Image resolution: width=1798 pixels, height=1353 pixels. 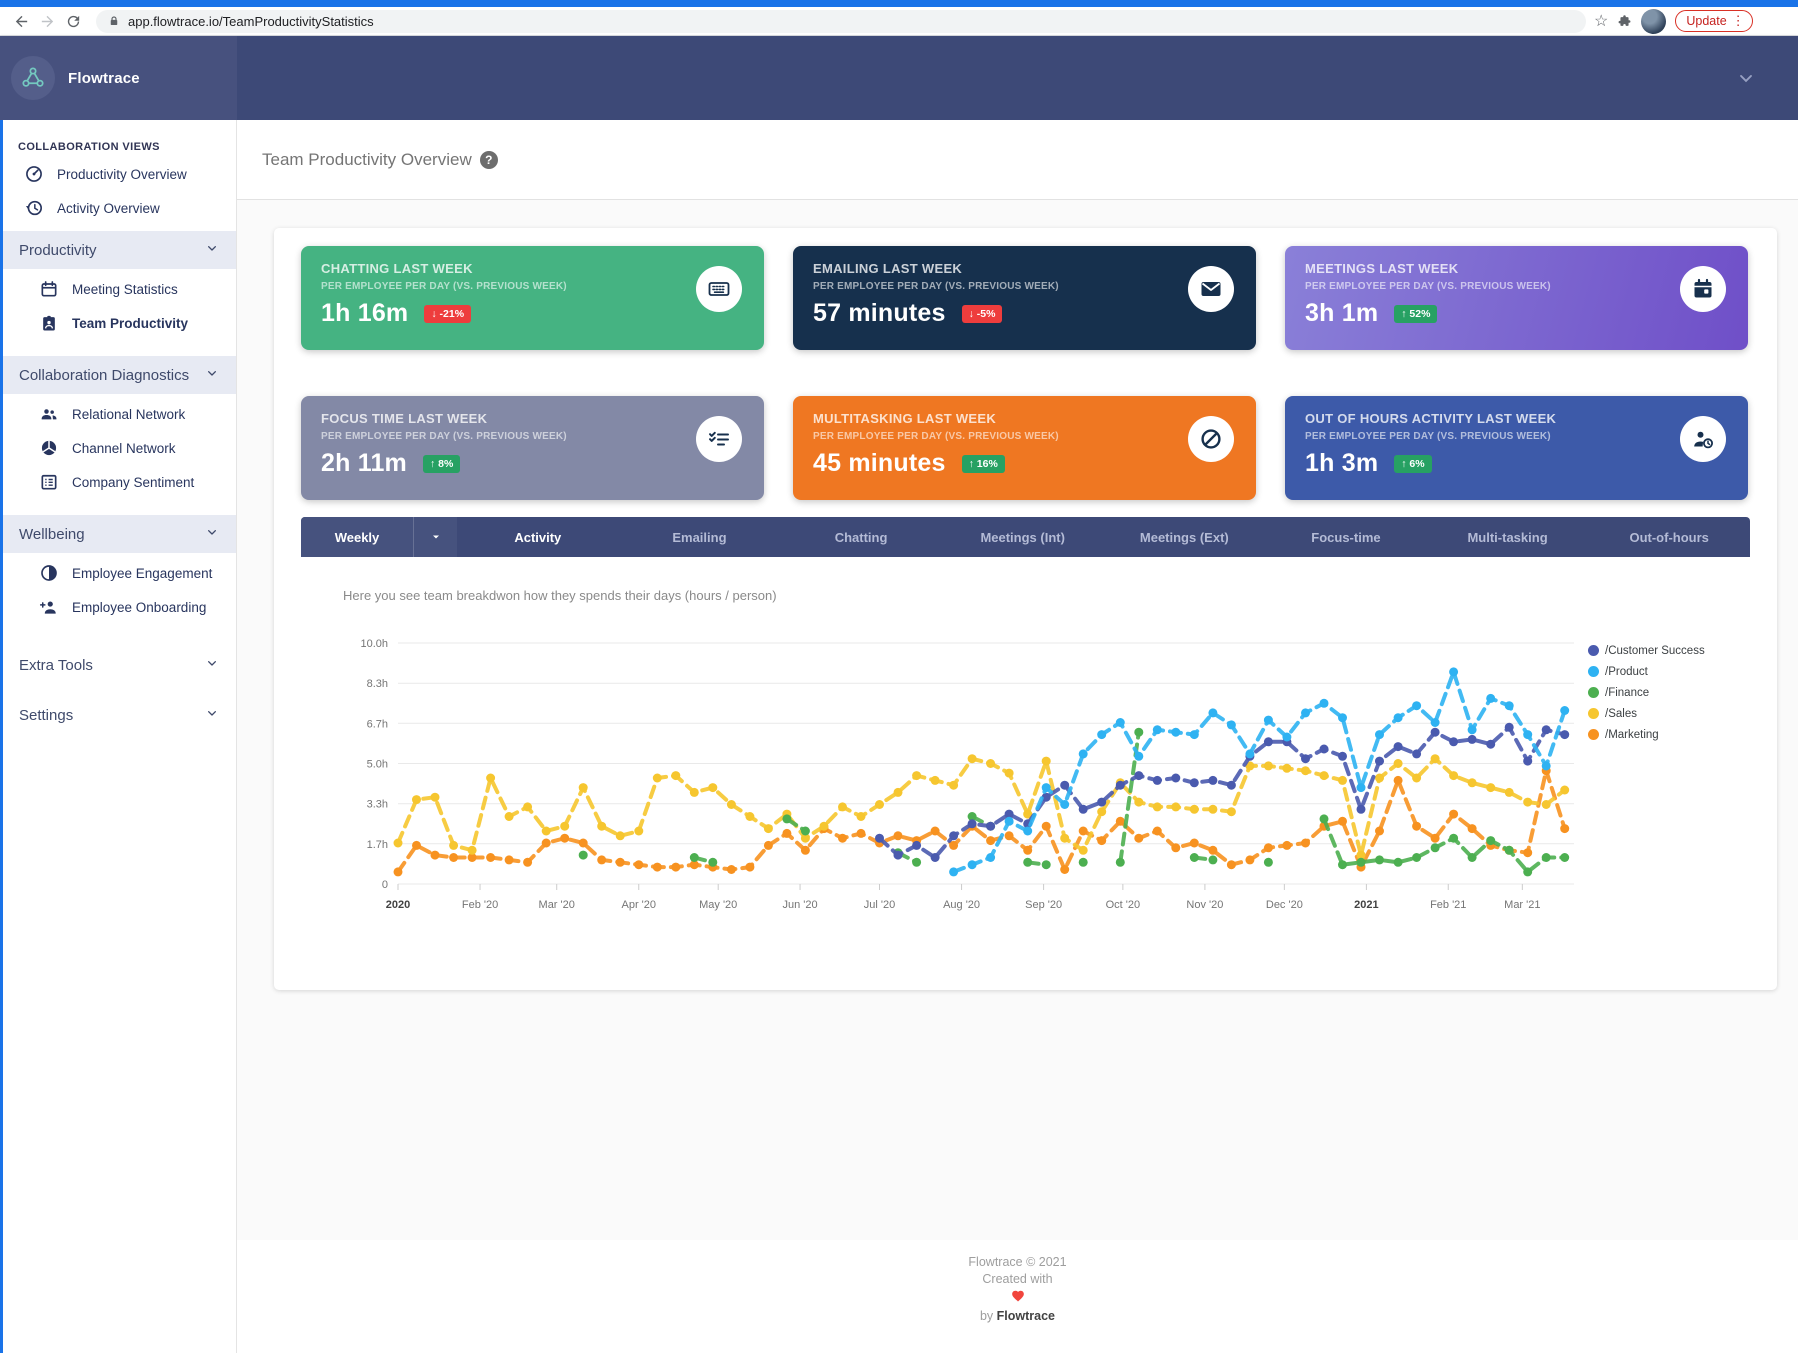 I want to click on stat-card-value: 1h 16m, so click(x=365, y=313).